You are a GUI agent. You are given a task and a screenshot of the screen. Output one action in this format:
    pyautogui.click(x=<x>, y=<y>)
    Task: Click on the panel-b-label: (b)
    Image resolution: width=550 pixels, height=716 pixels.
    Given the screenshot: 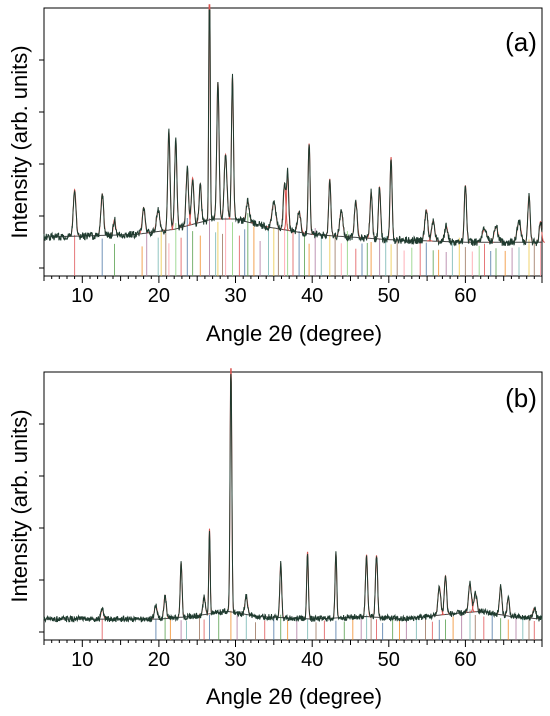 What is the action you would take?
    pyautogui.click(x=521, y=398)
    